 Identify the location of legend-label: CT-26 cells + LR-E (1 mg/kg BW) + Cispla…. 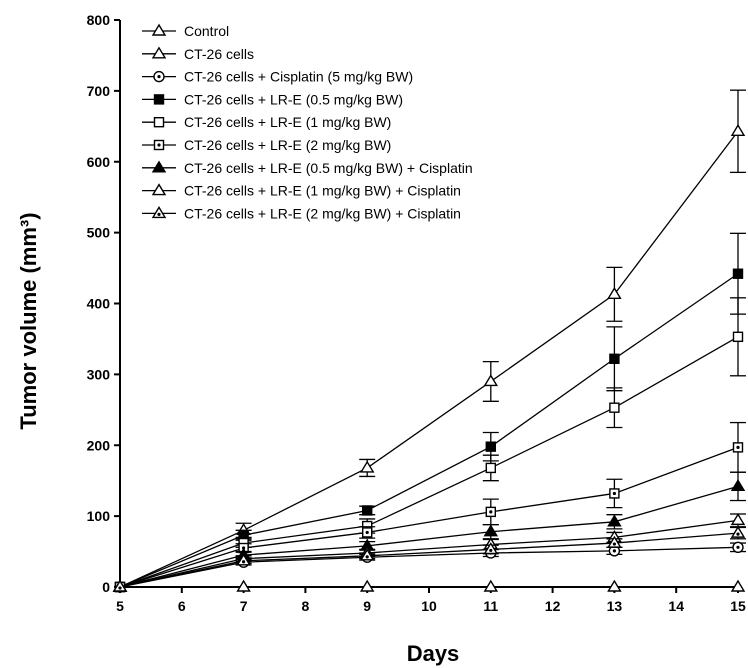
(322, 191).